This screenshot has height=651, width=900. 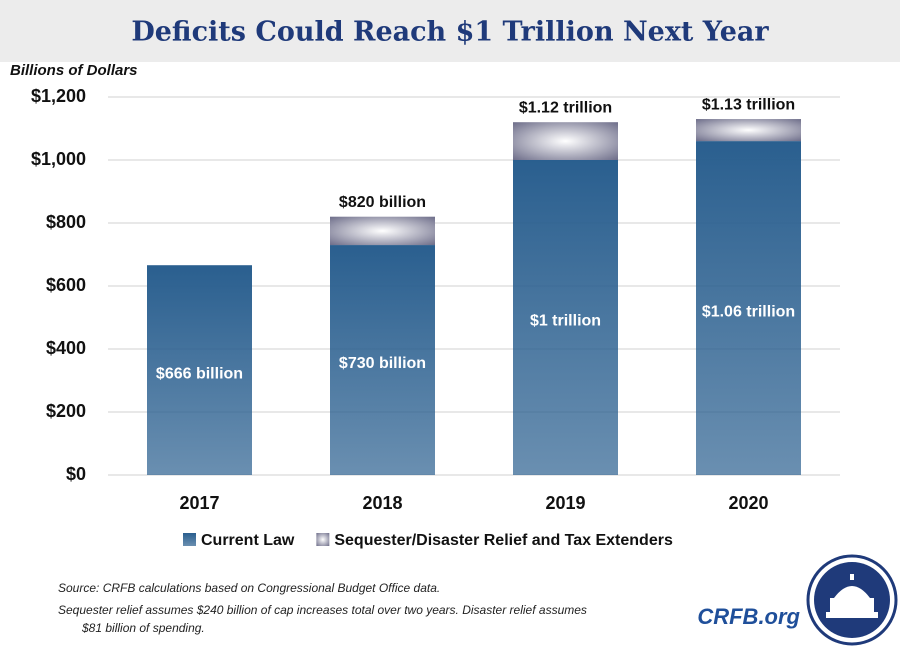 What do you see at coordinates (58, 159) in the screenshot?
I see `y-tick-label: $1,000` at bounding box center [58, 159].